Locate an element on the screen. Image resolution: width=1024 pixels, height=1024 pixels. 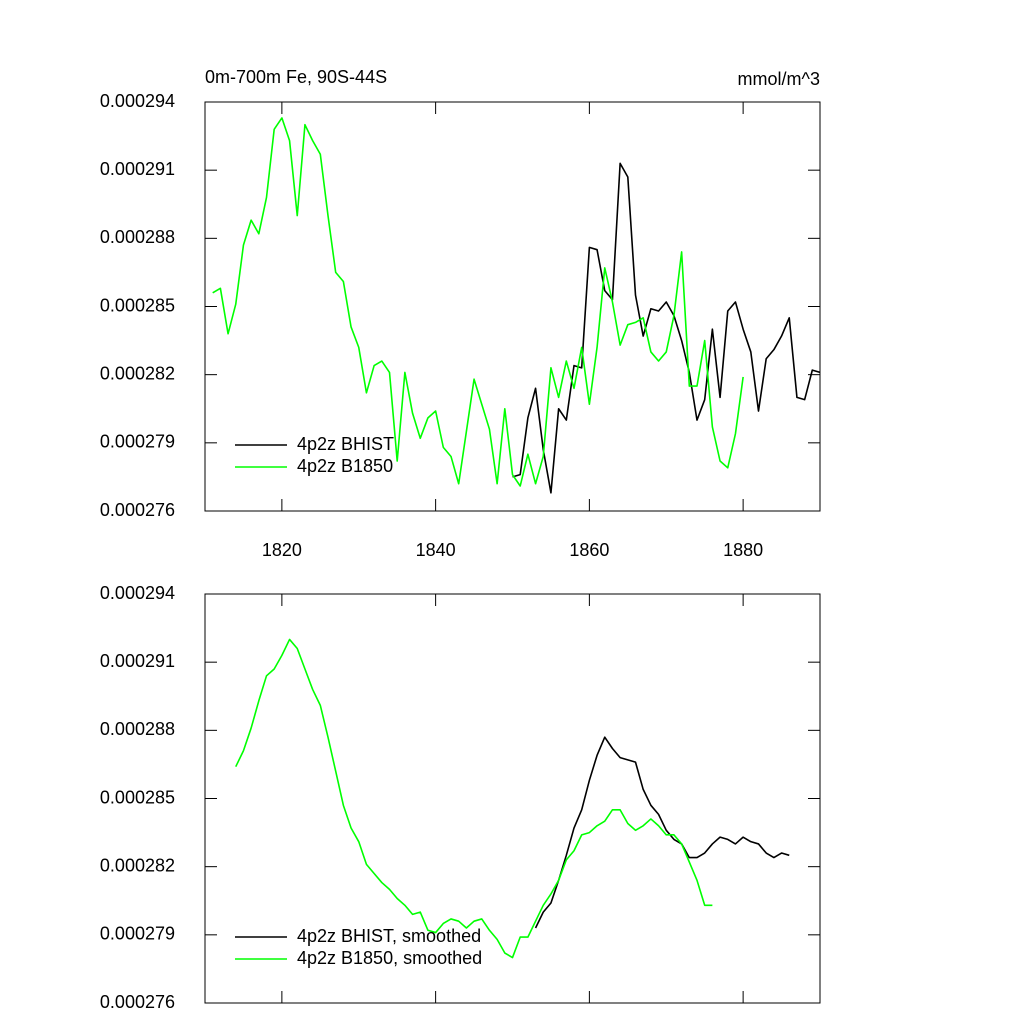
x-tick-label: 1860 is located at coordinates (589, 550).